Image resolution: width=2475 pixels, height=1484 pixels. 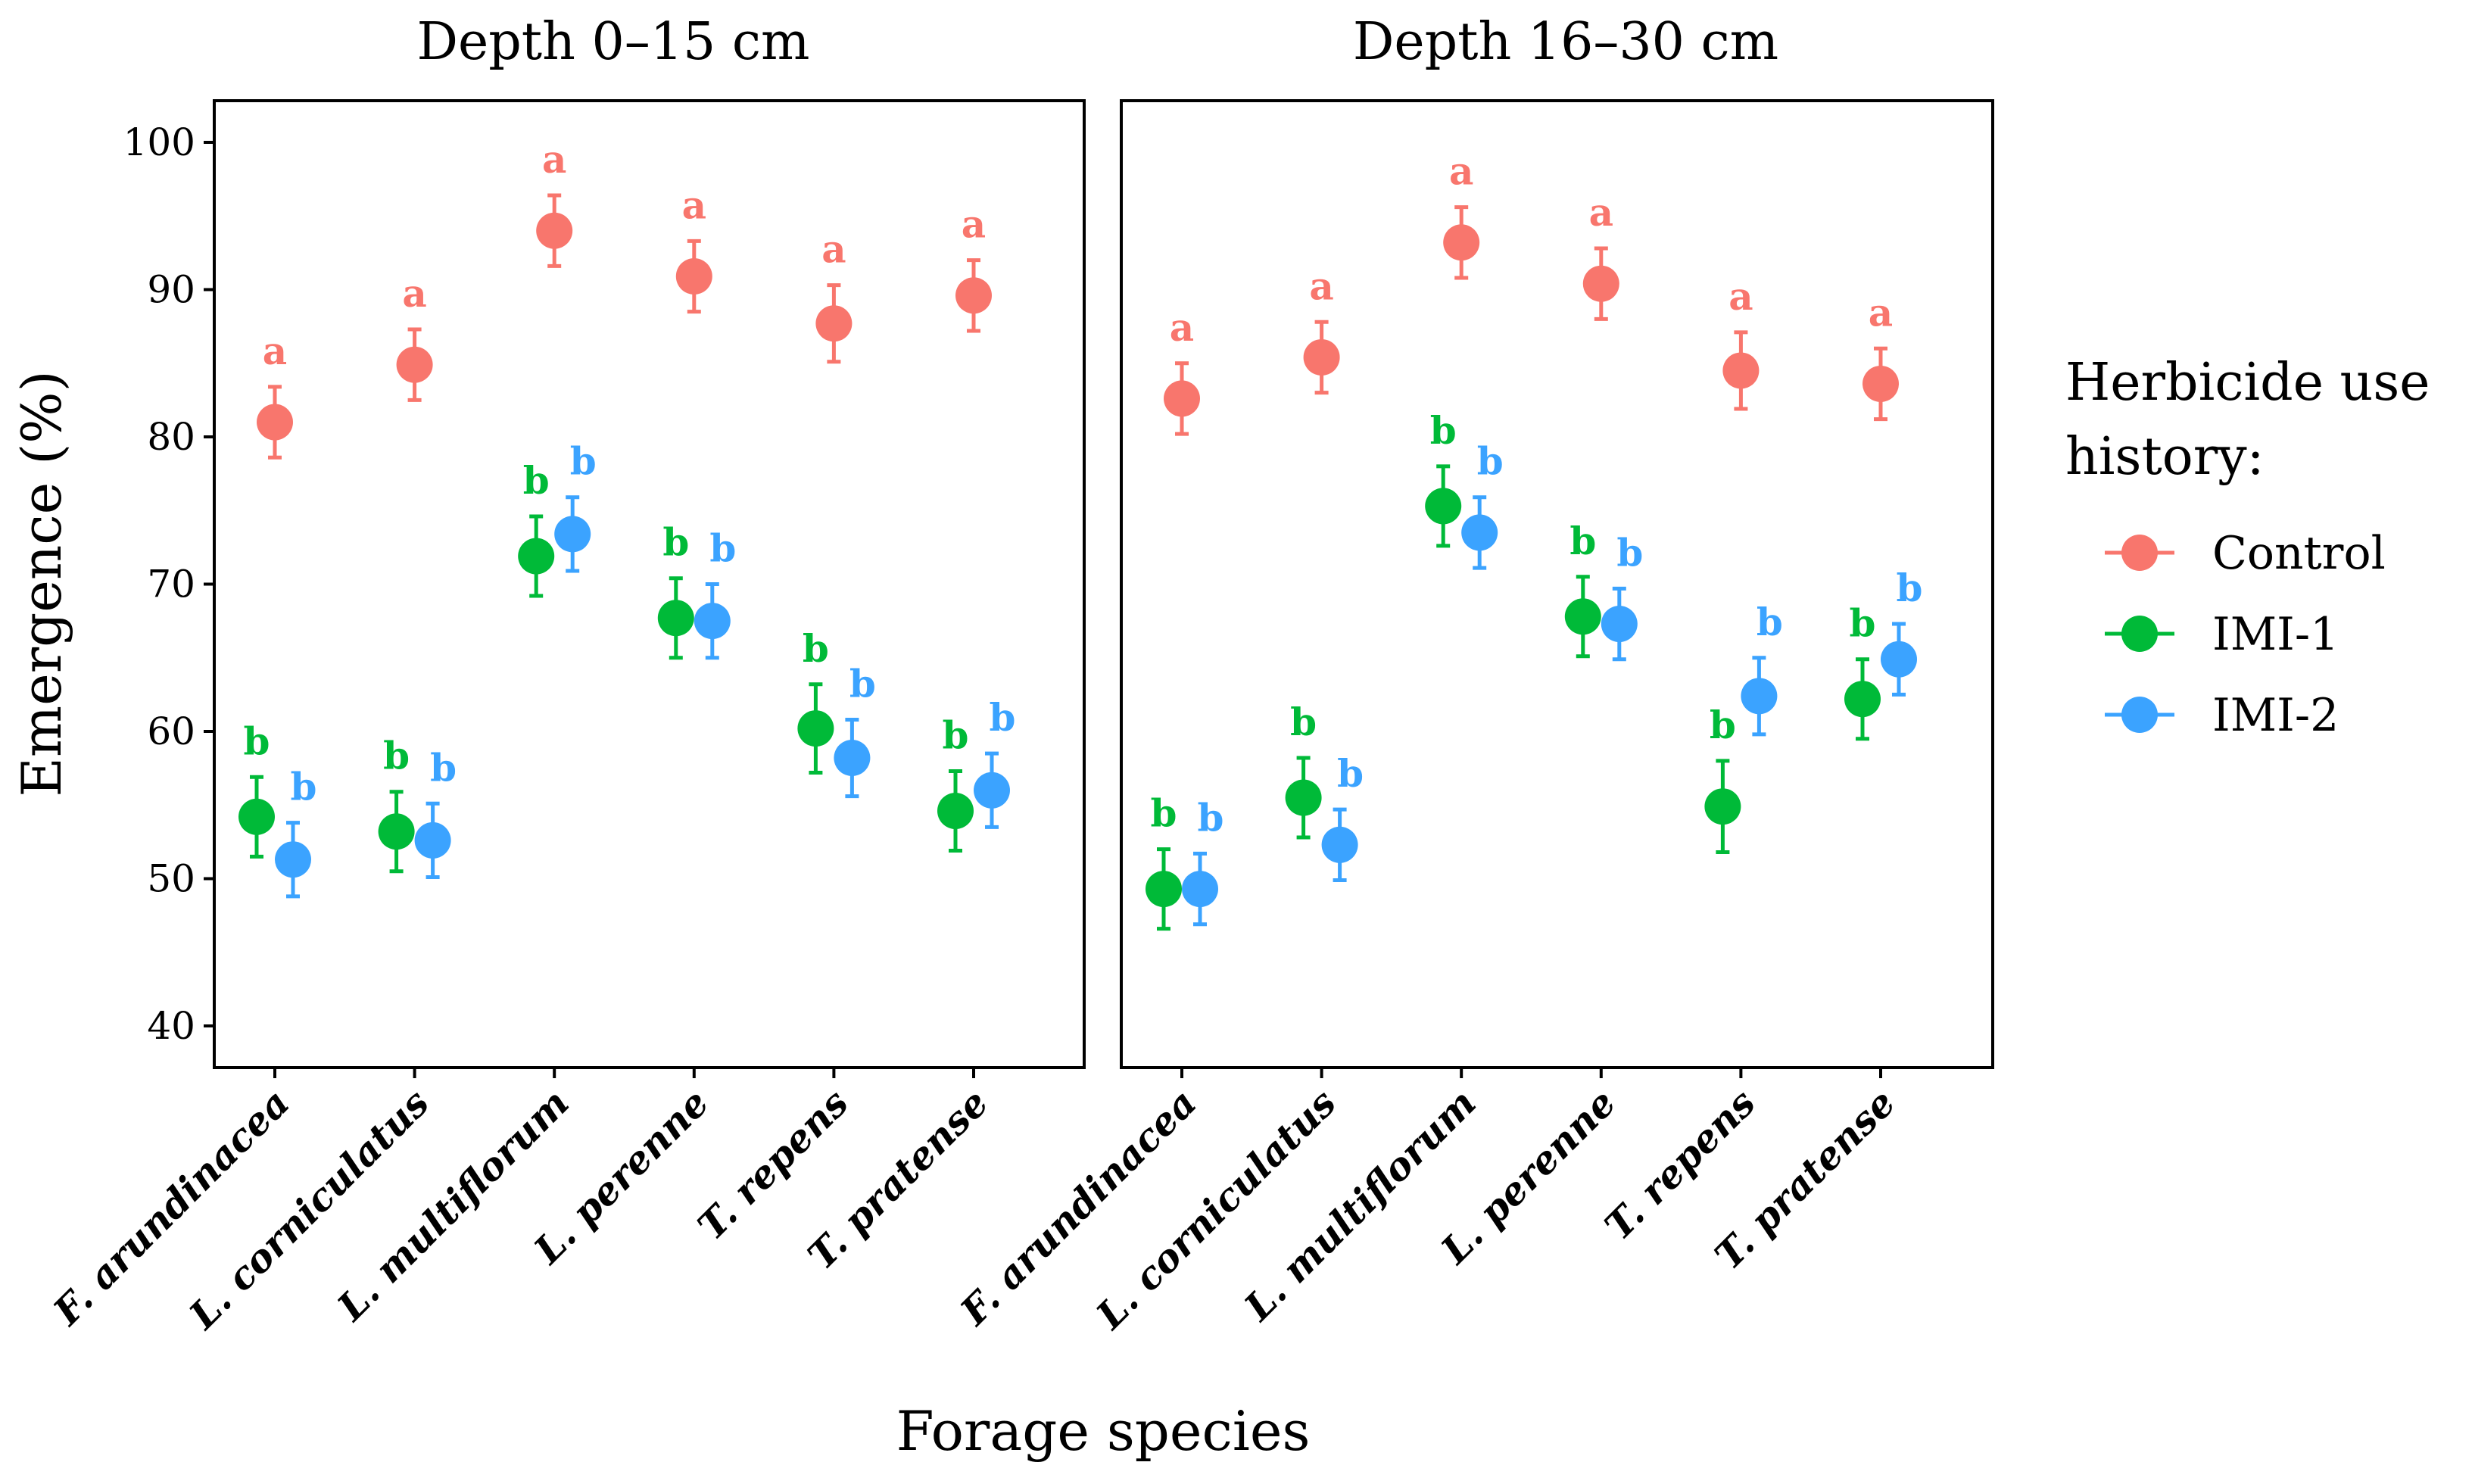 What do you see at coordinates (613, 42) in the screenshot?
I see `panel-title-left: Depth 0–15 cm` at bounding box center [613, 42].